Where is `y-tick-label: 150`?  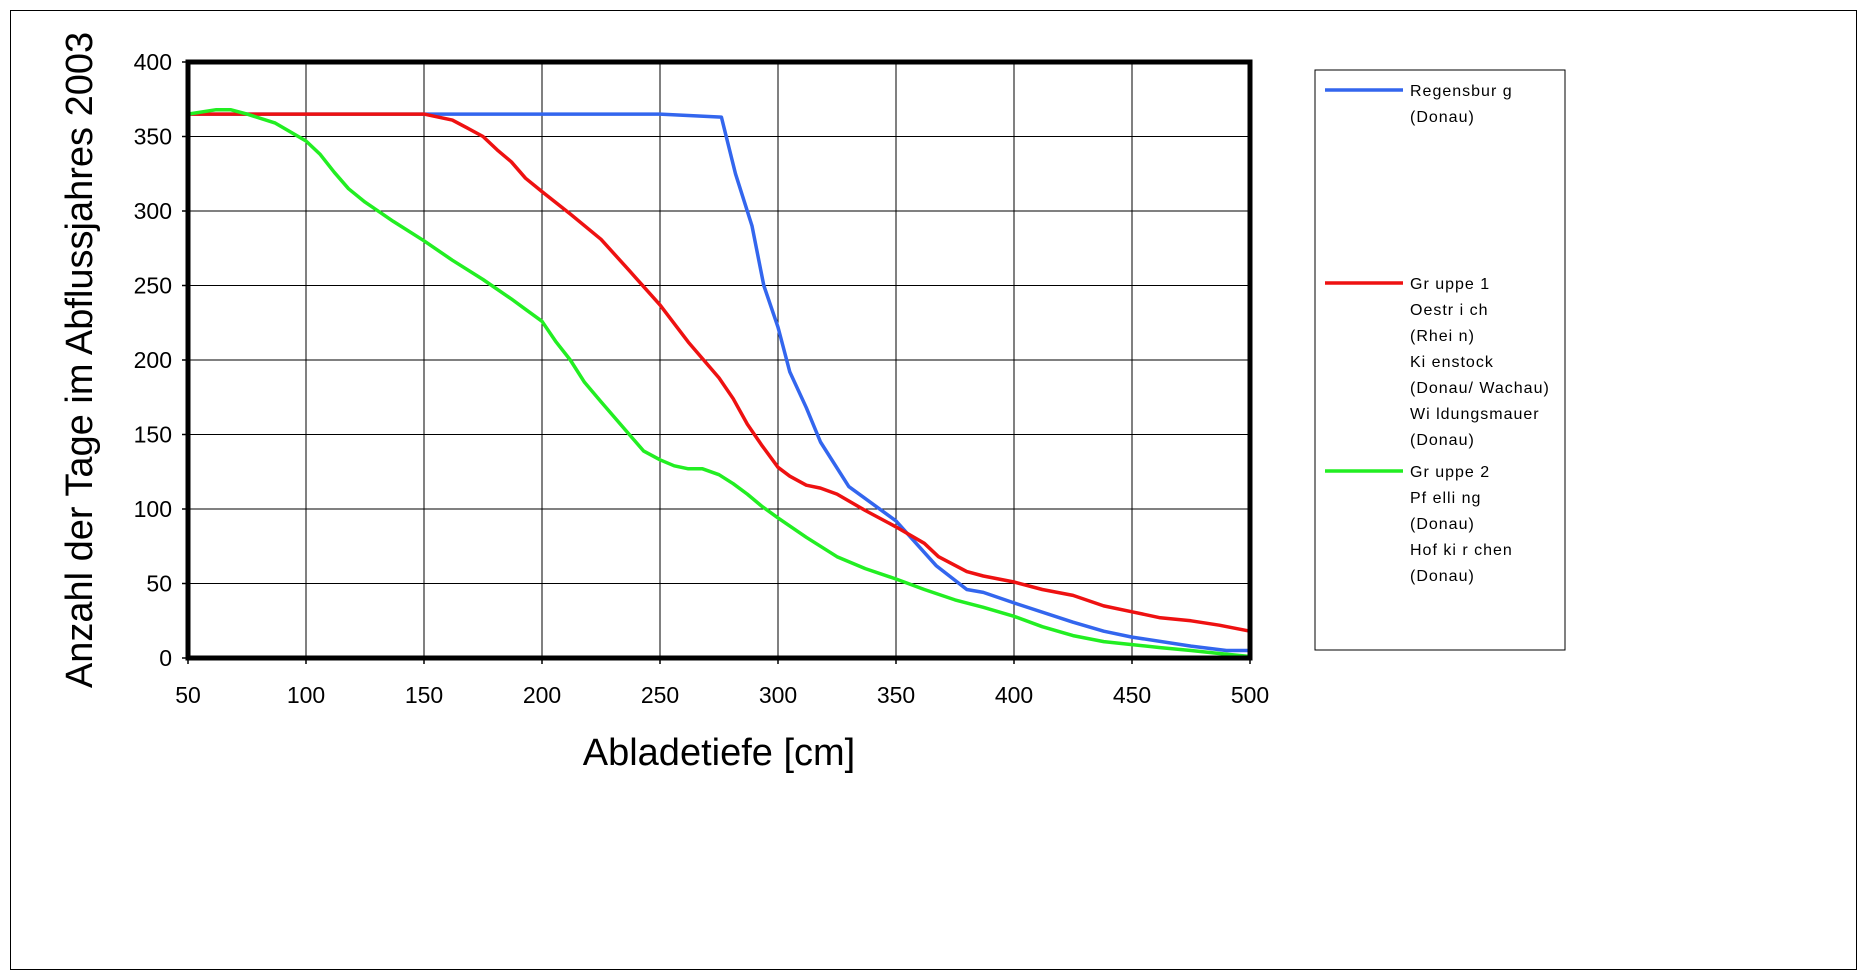 y-tick-label: 150 is located at coordinates (153, 435).